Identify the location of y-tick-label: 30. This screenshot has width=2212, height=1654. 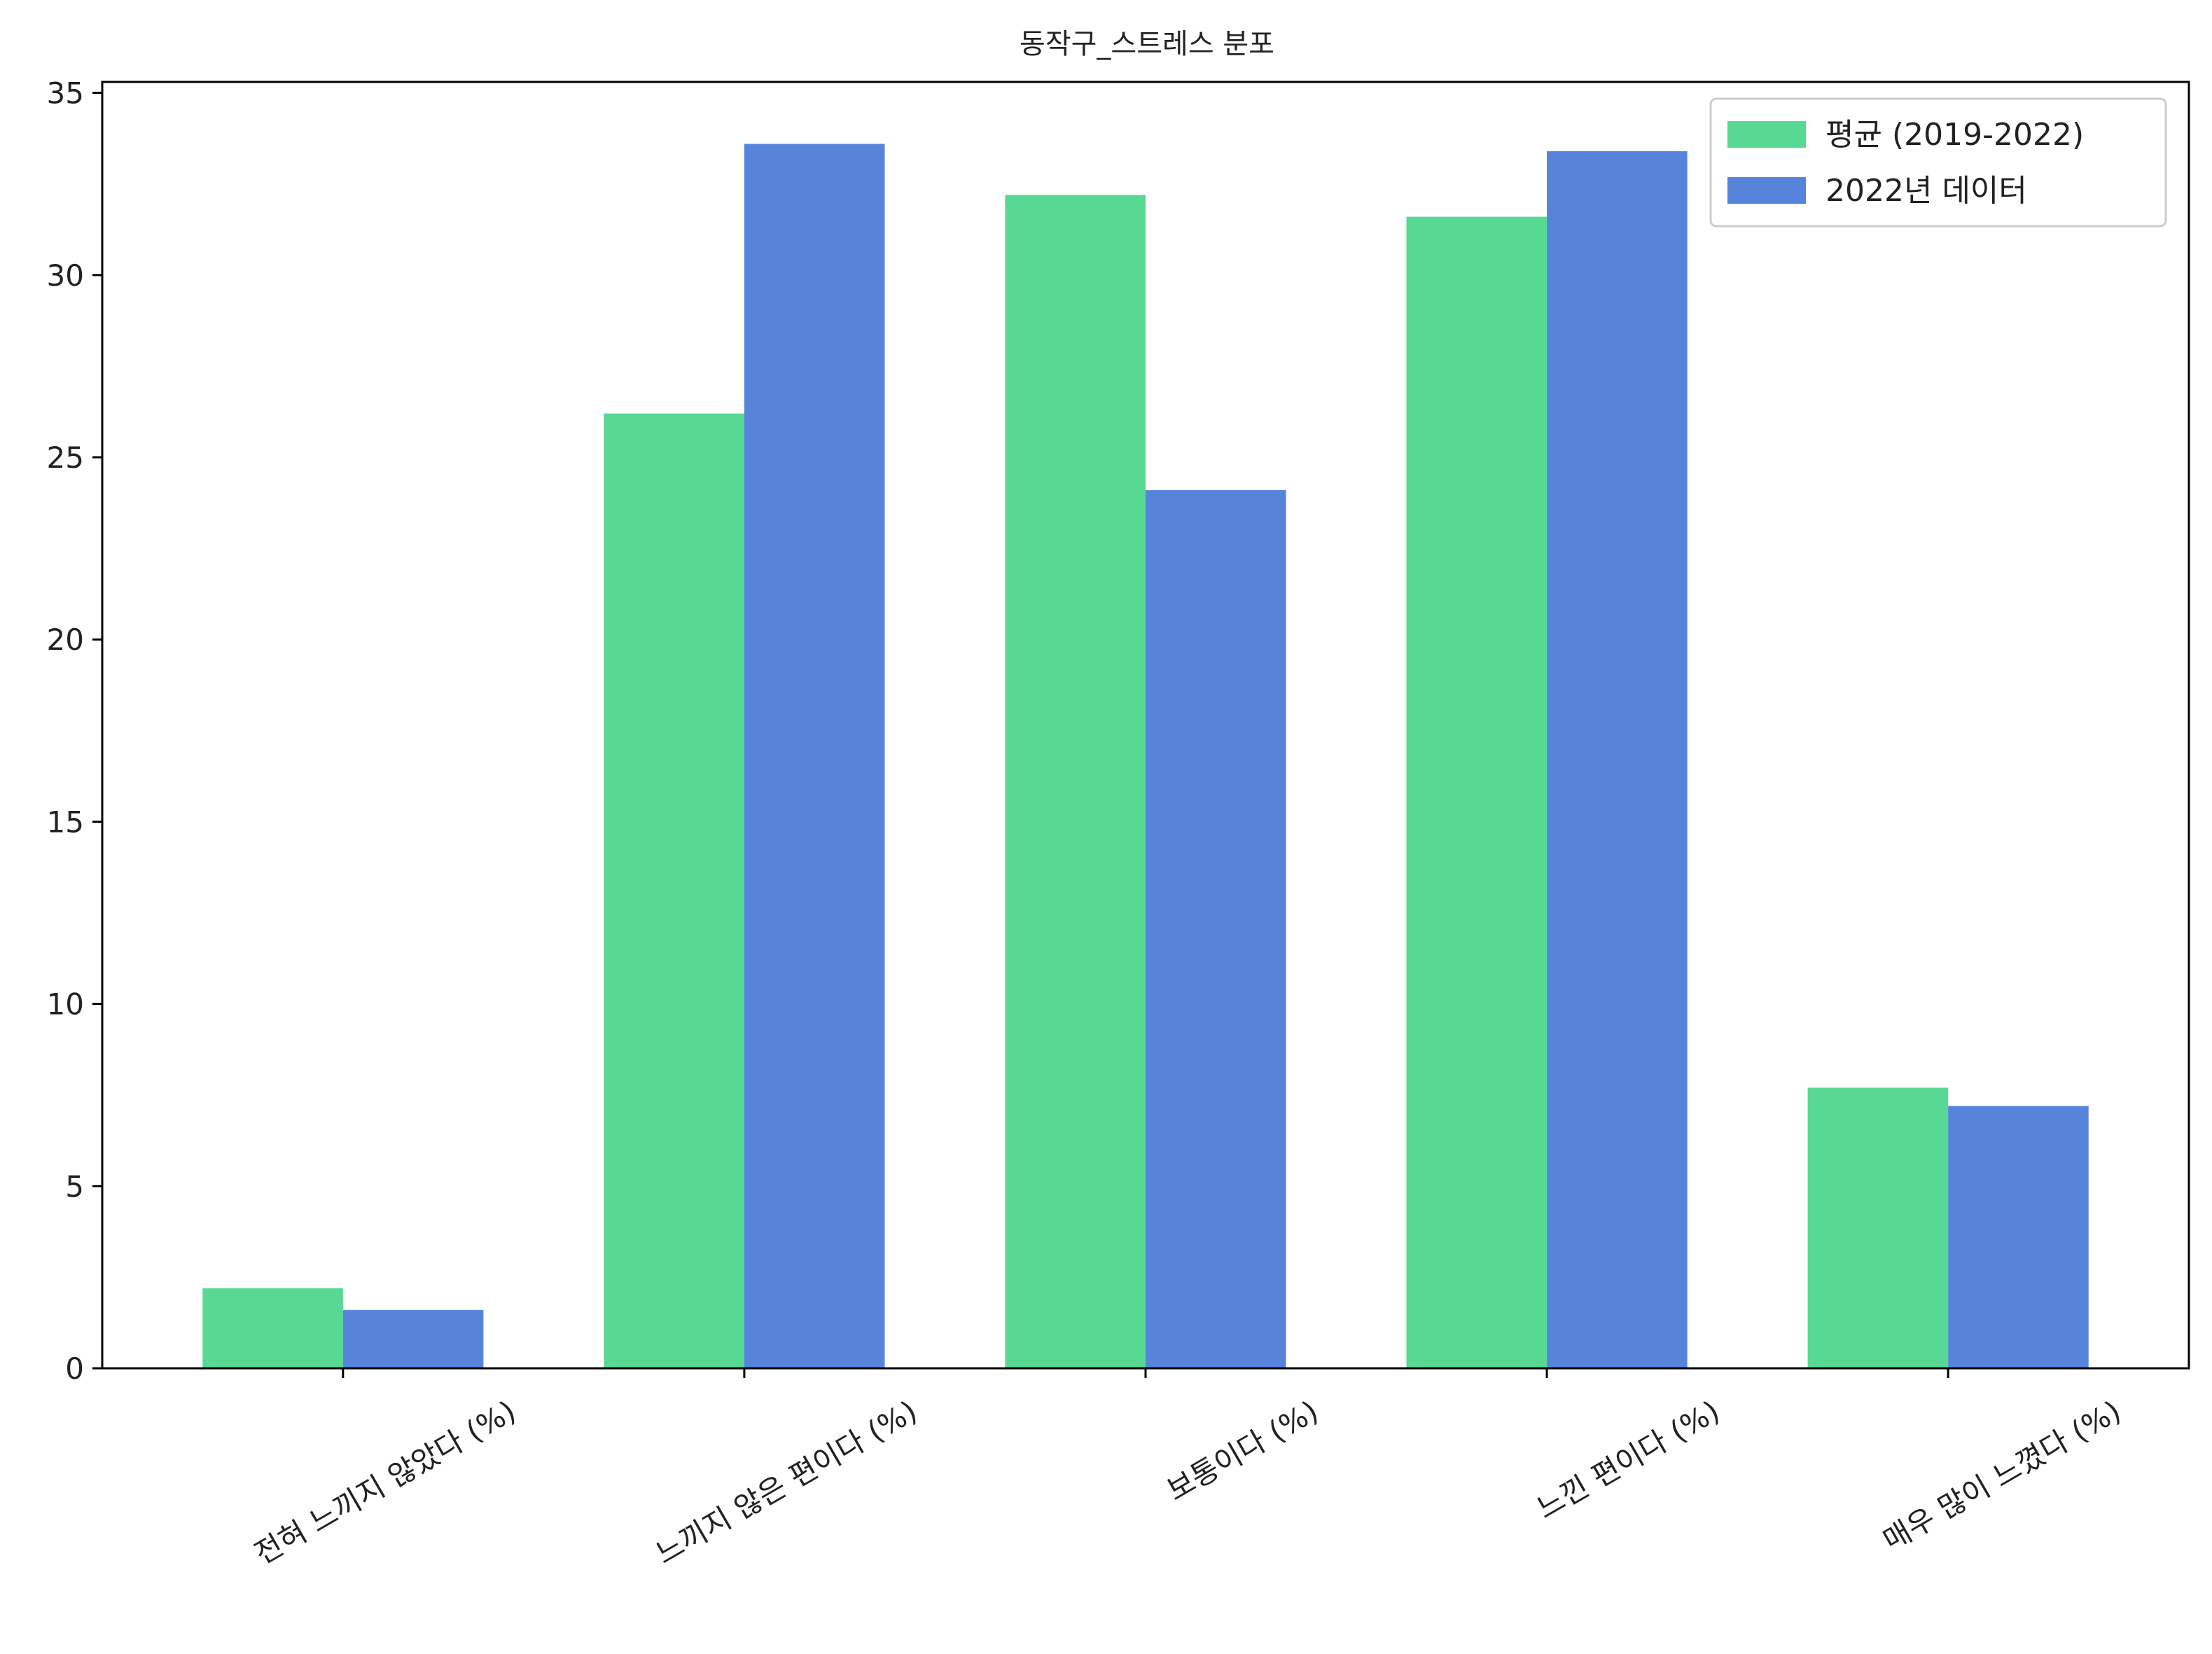
(65, 275).